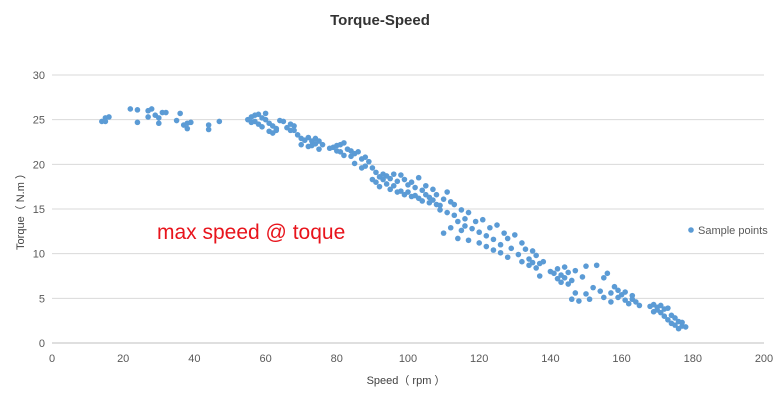  What do you see at coordinates (691, 230) in the screenshot?
I see `legend-marker` at bounding box center [691, 230].